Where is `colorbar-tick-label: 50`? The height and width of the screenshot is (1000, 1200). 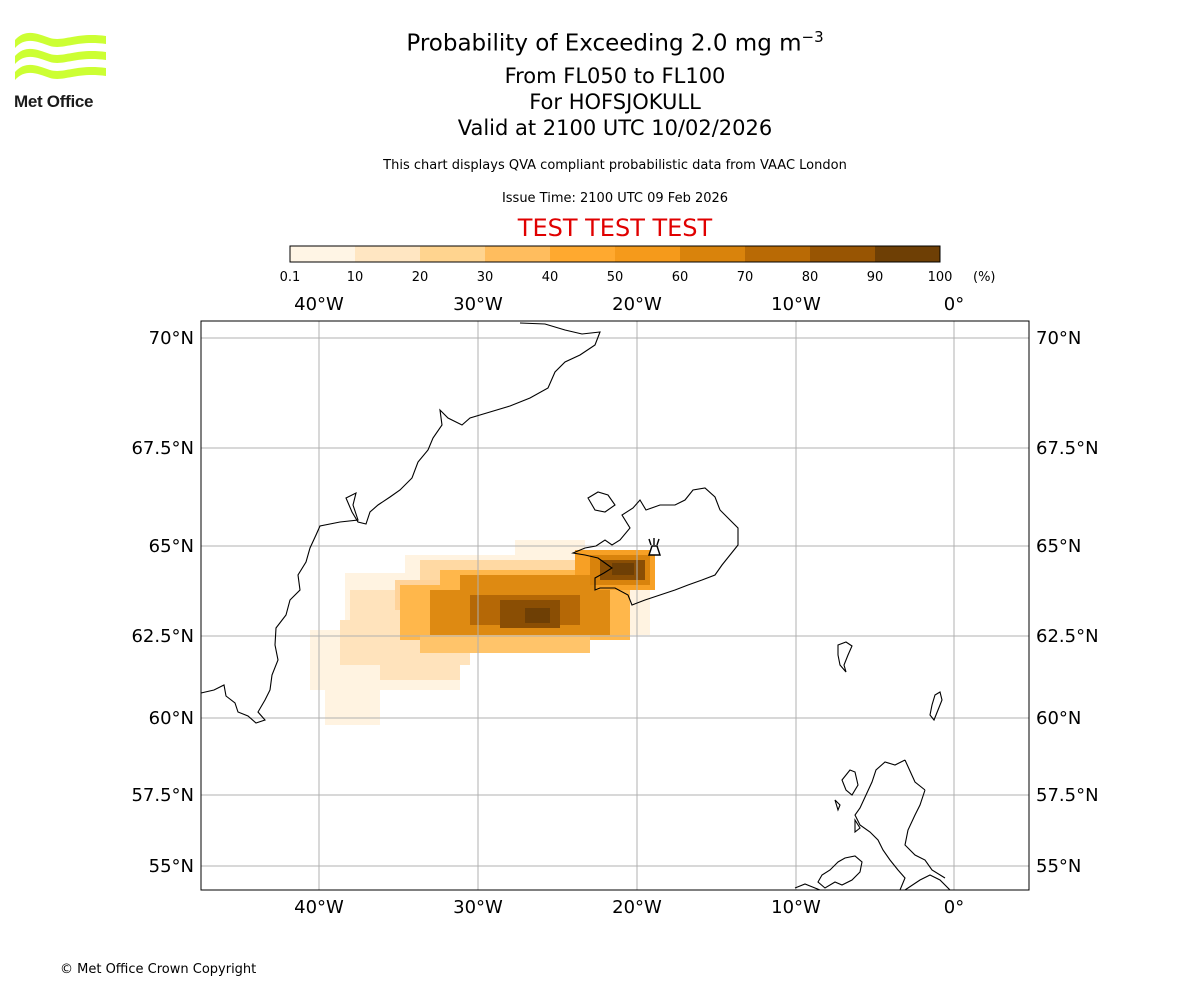 colorbar-tick-label: 50 is located at coordinates (615, 277).